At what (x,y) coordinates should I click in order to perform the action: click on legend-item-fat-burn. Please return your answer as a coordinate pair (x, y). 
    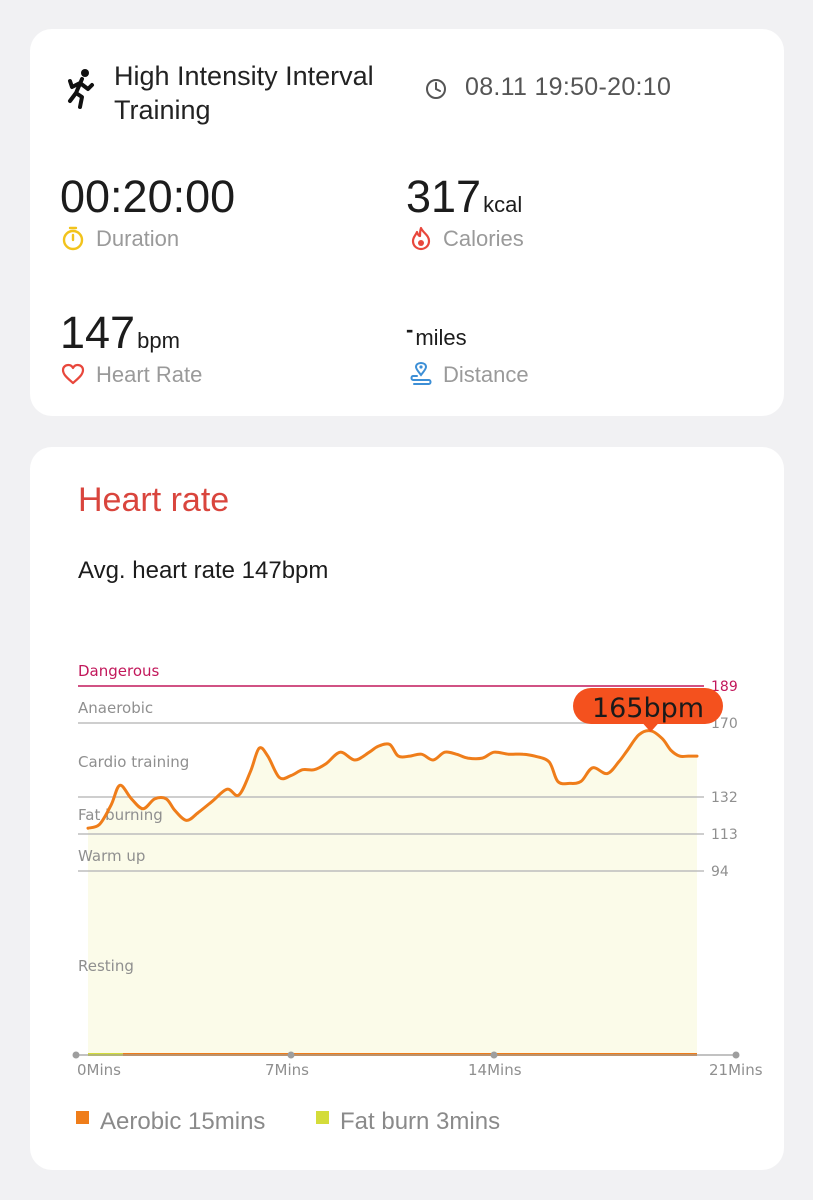
    Looking at the image, I should click on (322, 1117).